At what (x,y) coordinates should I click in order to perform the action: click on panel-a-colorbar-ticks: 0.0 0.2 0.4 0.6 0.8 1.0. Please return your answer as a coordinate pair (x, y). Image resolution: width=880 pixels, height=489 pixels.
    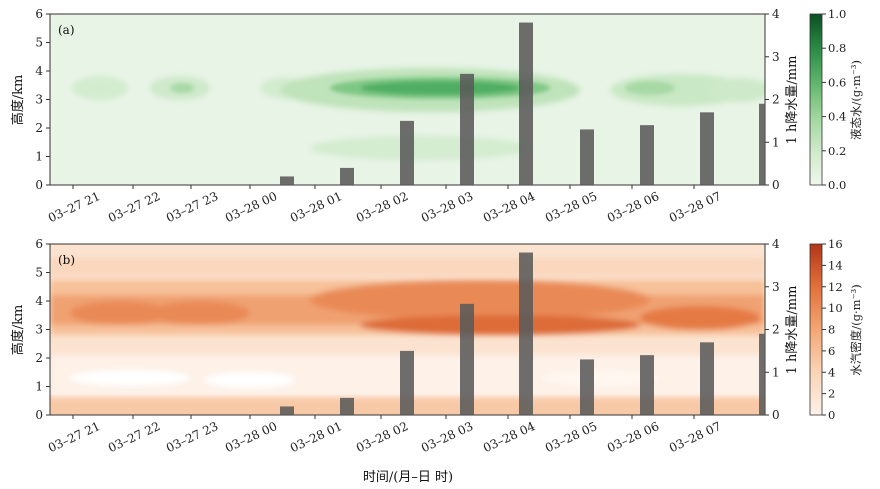
    Looking at the image, I should click on (834, 99).